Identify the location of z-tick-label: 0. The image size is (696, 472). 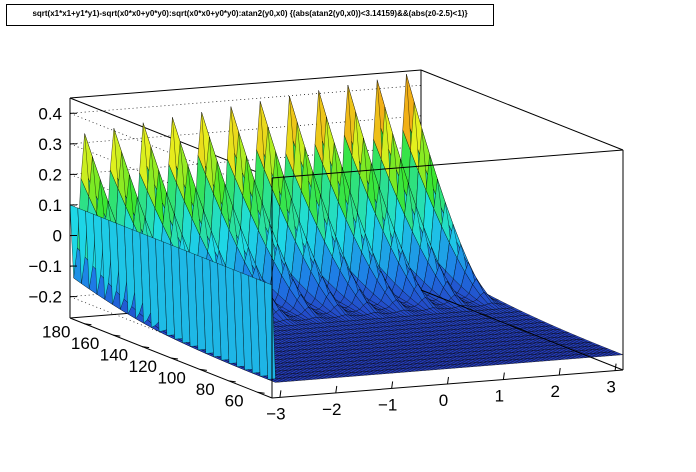
(57, 236).